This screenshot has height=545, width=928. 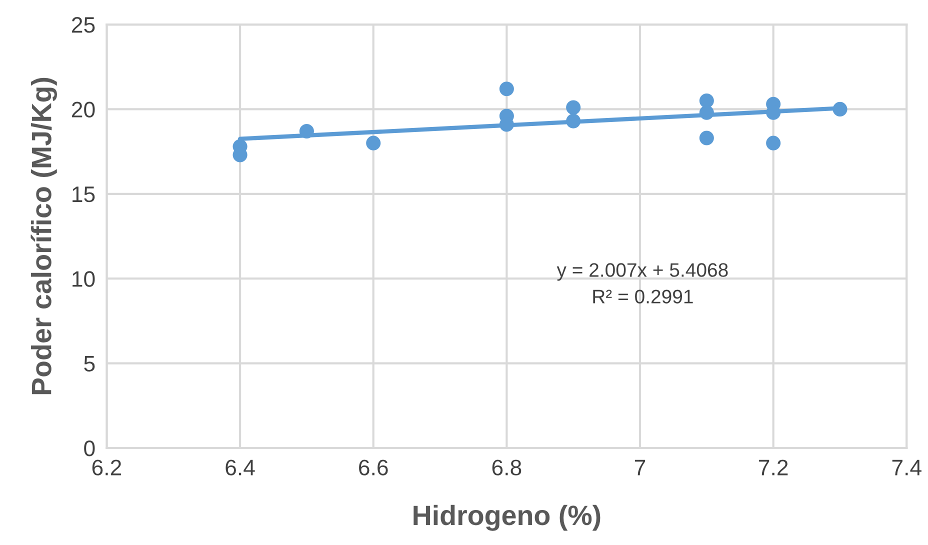 What do you see at coordinates (89, 448) in the screenshot?
I see `y-tick-label: 0` at bounding box center [89, 448].